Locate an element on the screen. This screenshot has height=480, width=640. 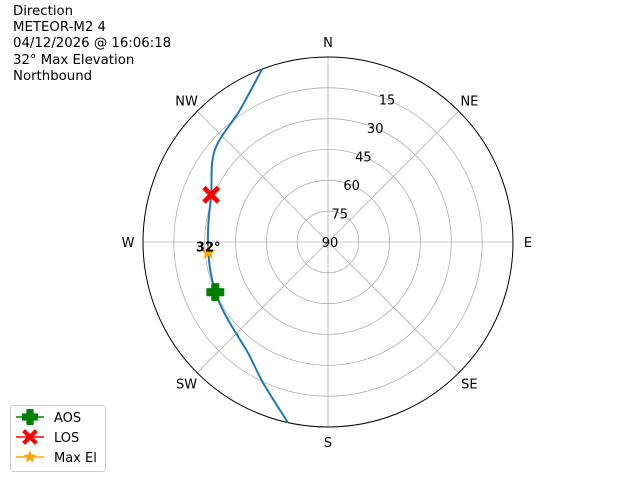
legend: AOS LOS Max El is located at coordinates (58, 438).